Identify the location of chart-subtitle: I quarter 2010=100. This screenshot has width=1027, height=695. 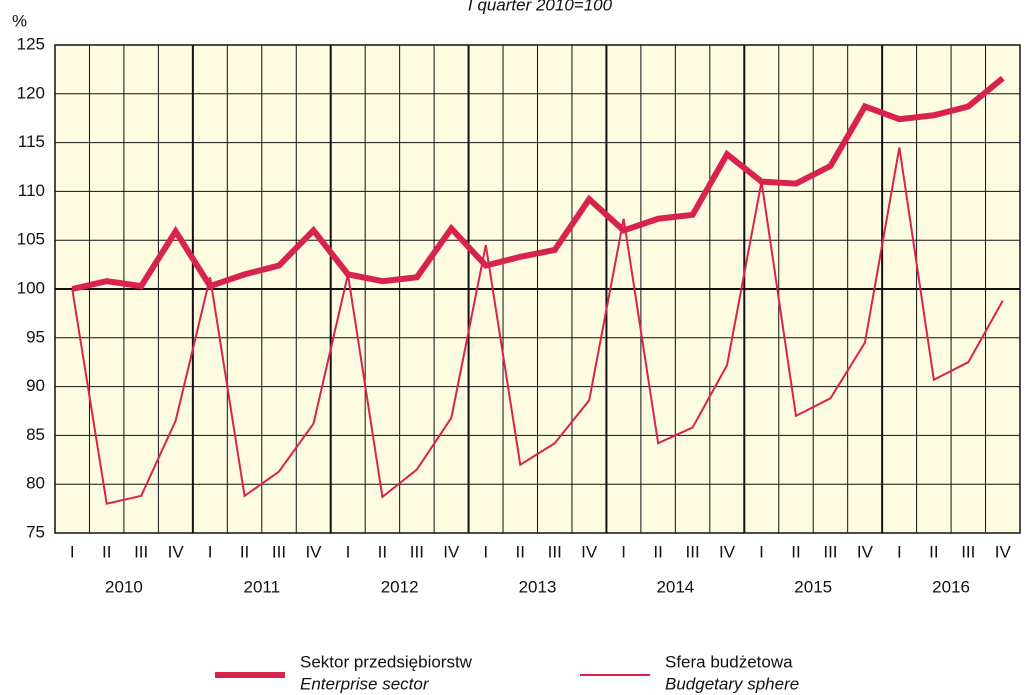
(540, 7).